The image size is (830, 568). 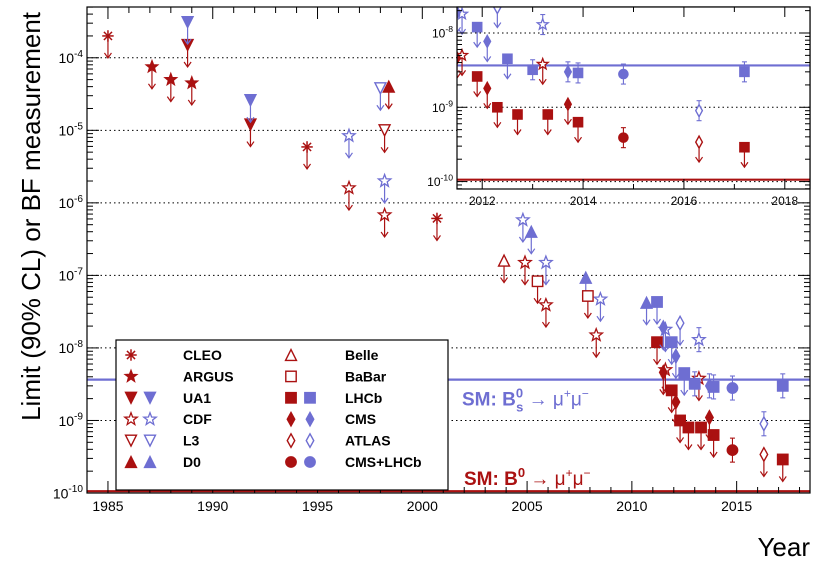 I want to click on series-cms-lhcb-bs, so click(x=623, y=74).